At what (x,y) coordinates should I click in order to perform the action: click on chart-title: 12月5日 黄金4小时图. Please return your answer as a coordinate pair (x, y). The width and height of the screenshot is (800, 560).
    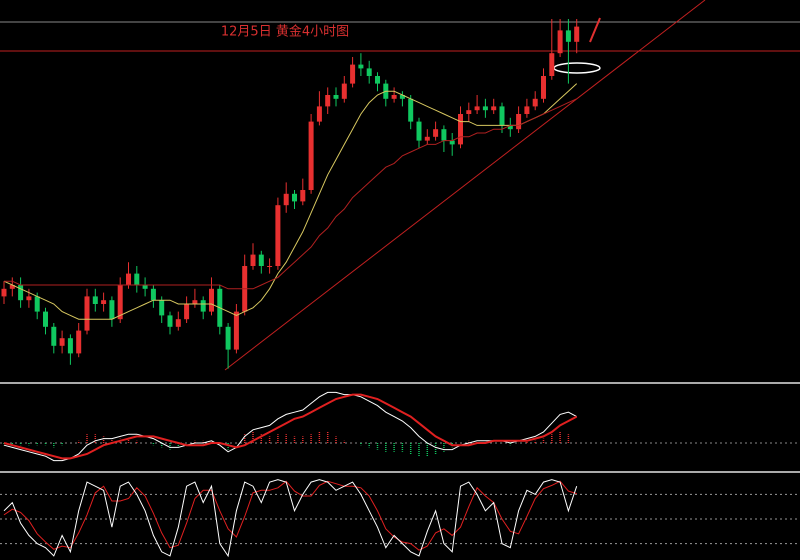
    Looking at the image, I should click on (285, 32).